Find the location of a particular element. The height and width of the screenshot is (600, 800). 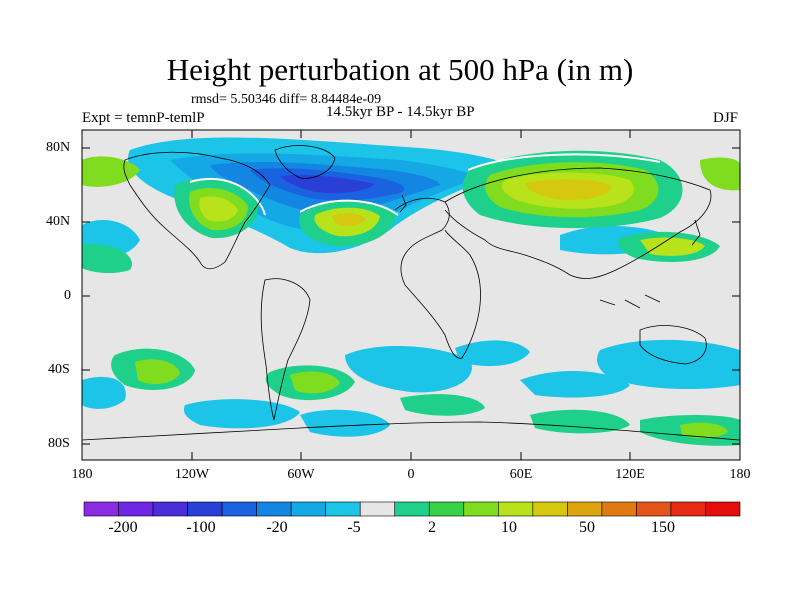

coast-asia is located at coordinates (578, 223).